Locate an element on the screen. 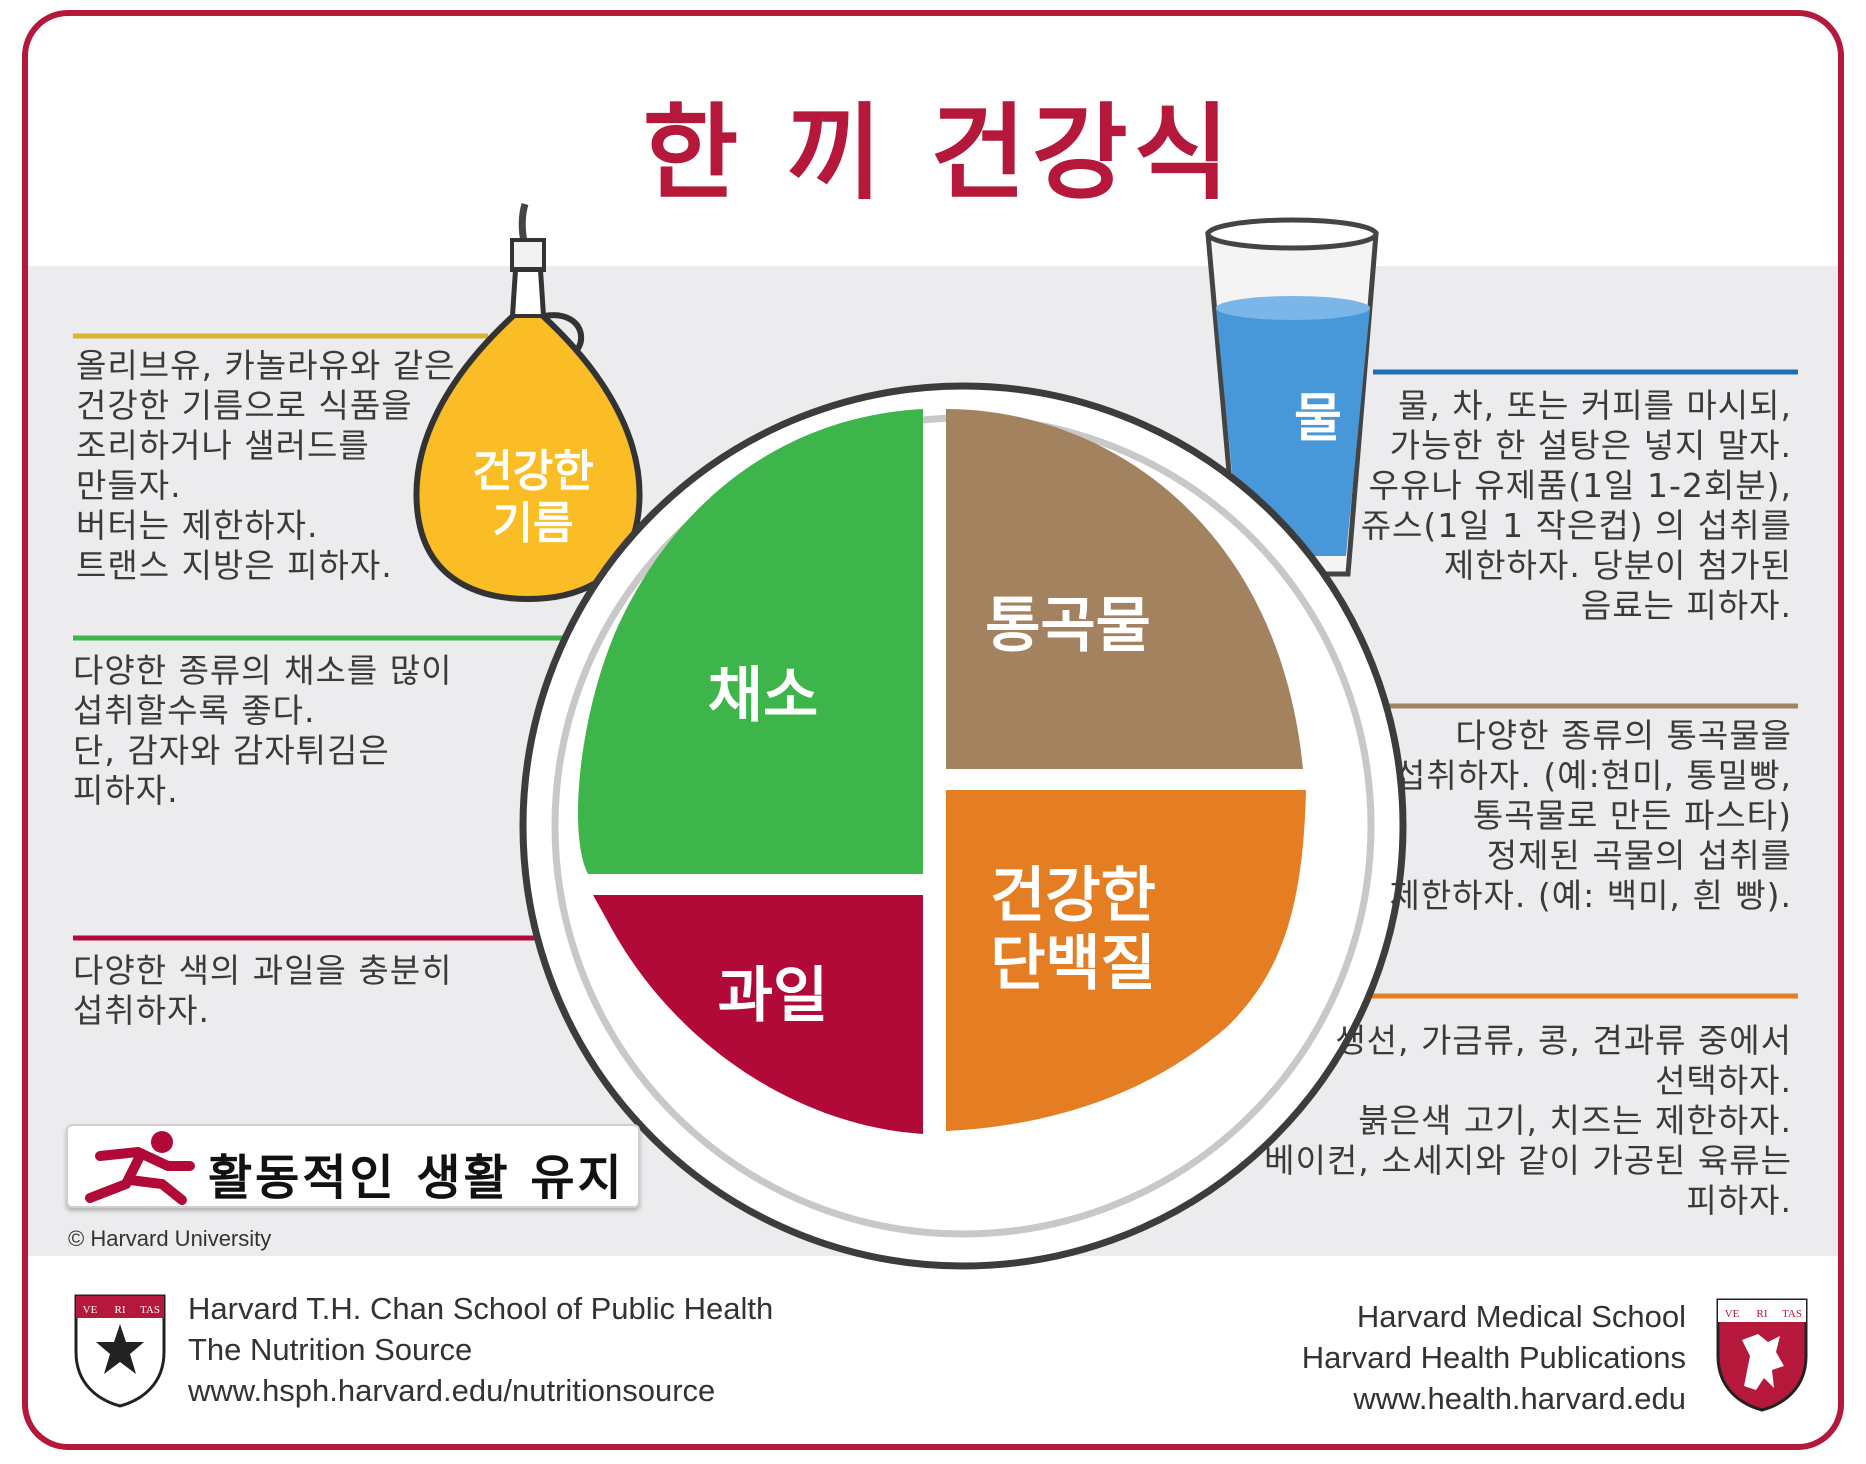 The image size is (1866, 1464). label-whole-grains: 통곡물 is located at coordinates (1068, 626).